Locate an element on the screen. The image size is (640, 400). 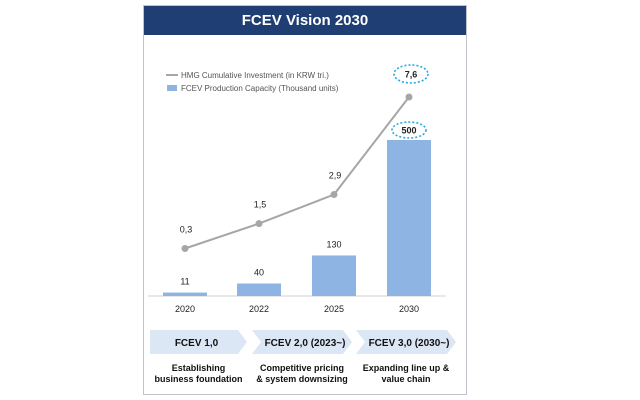
chart-title: FCEV Vision 2030 is located at coordinates (305, 20).